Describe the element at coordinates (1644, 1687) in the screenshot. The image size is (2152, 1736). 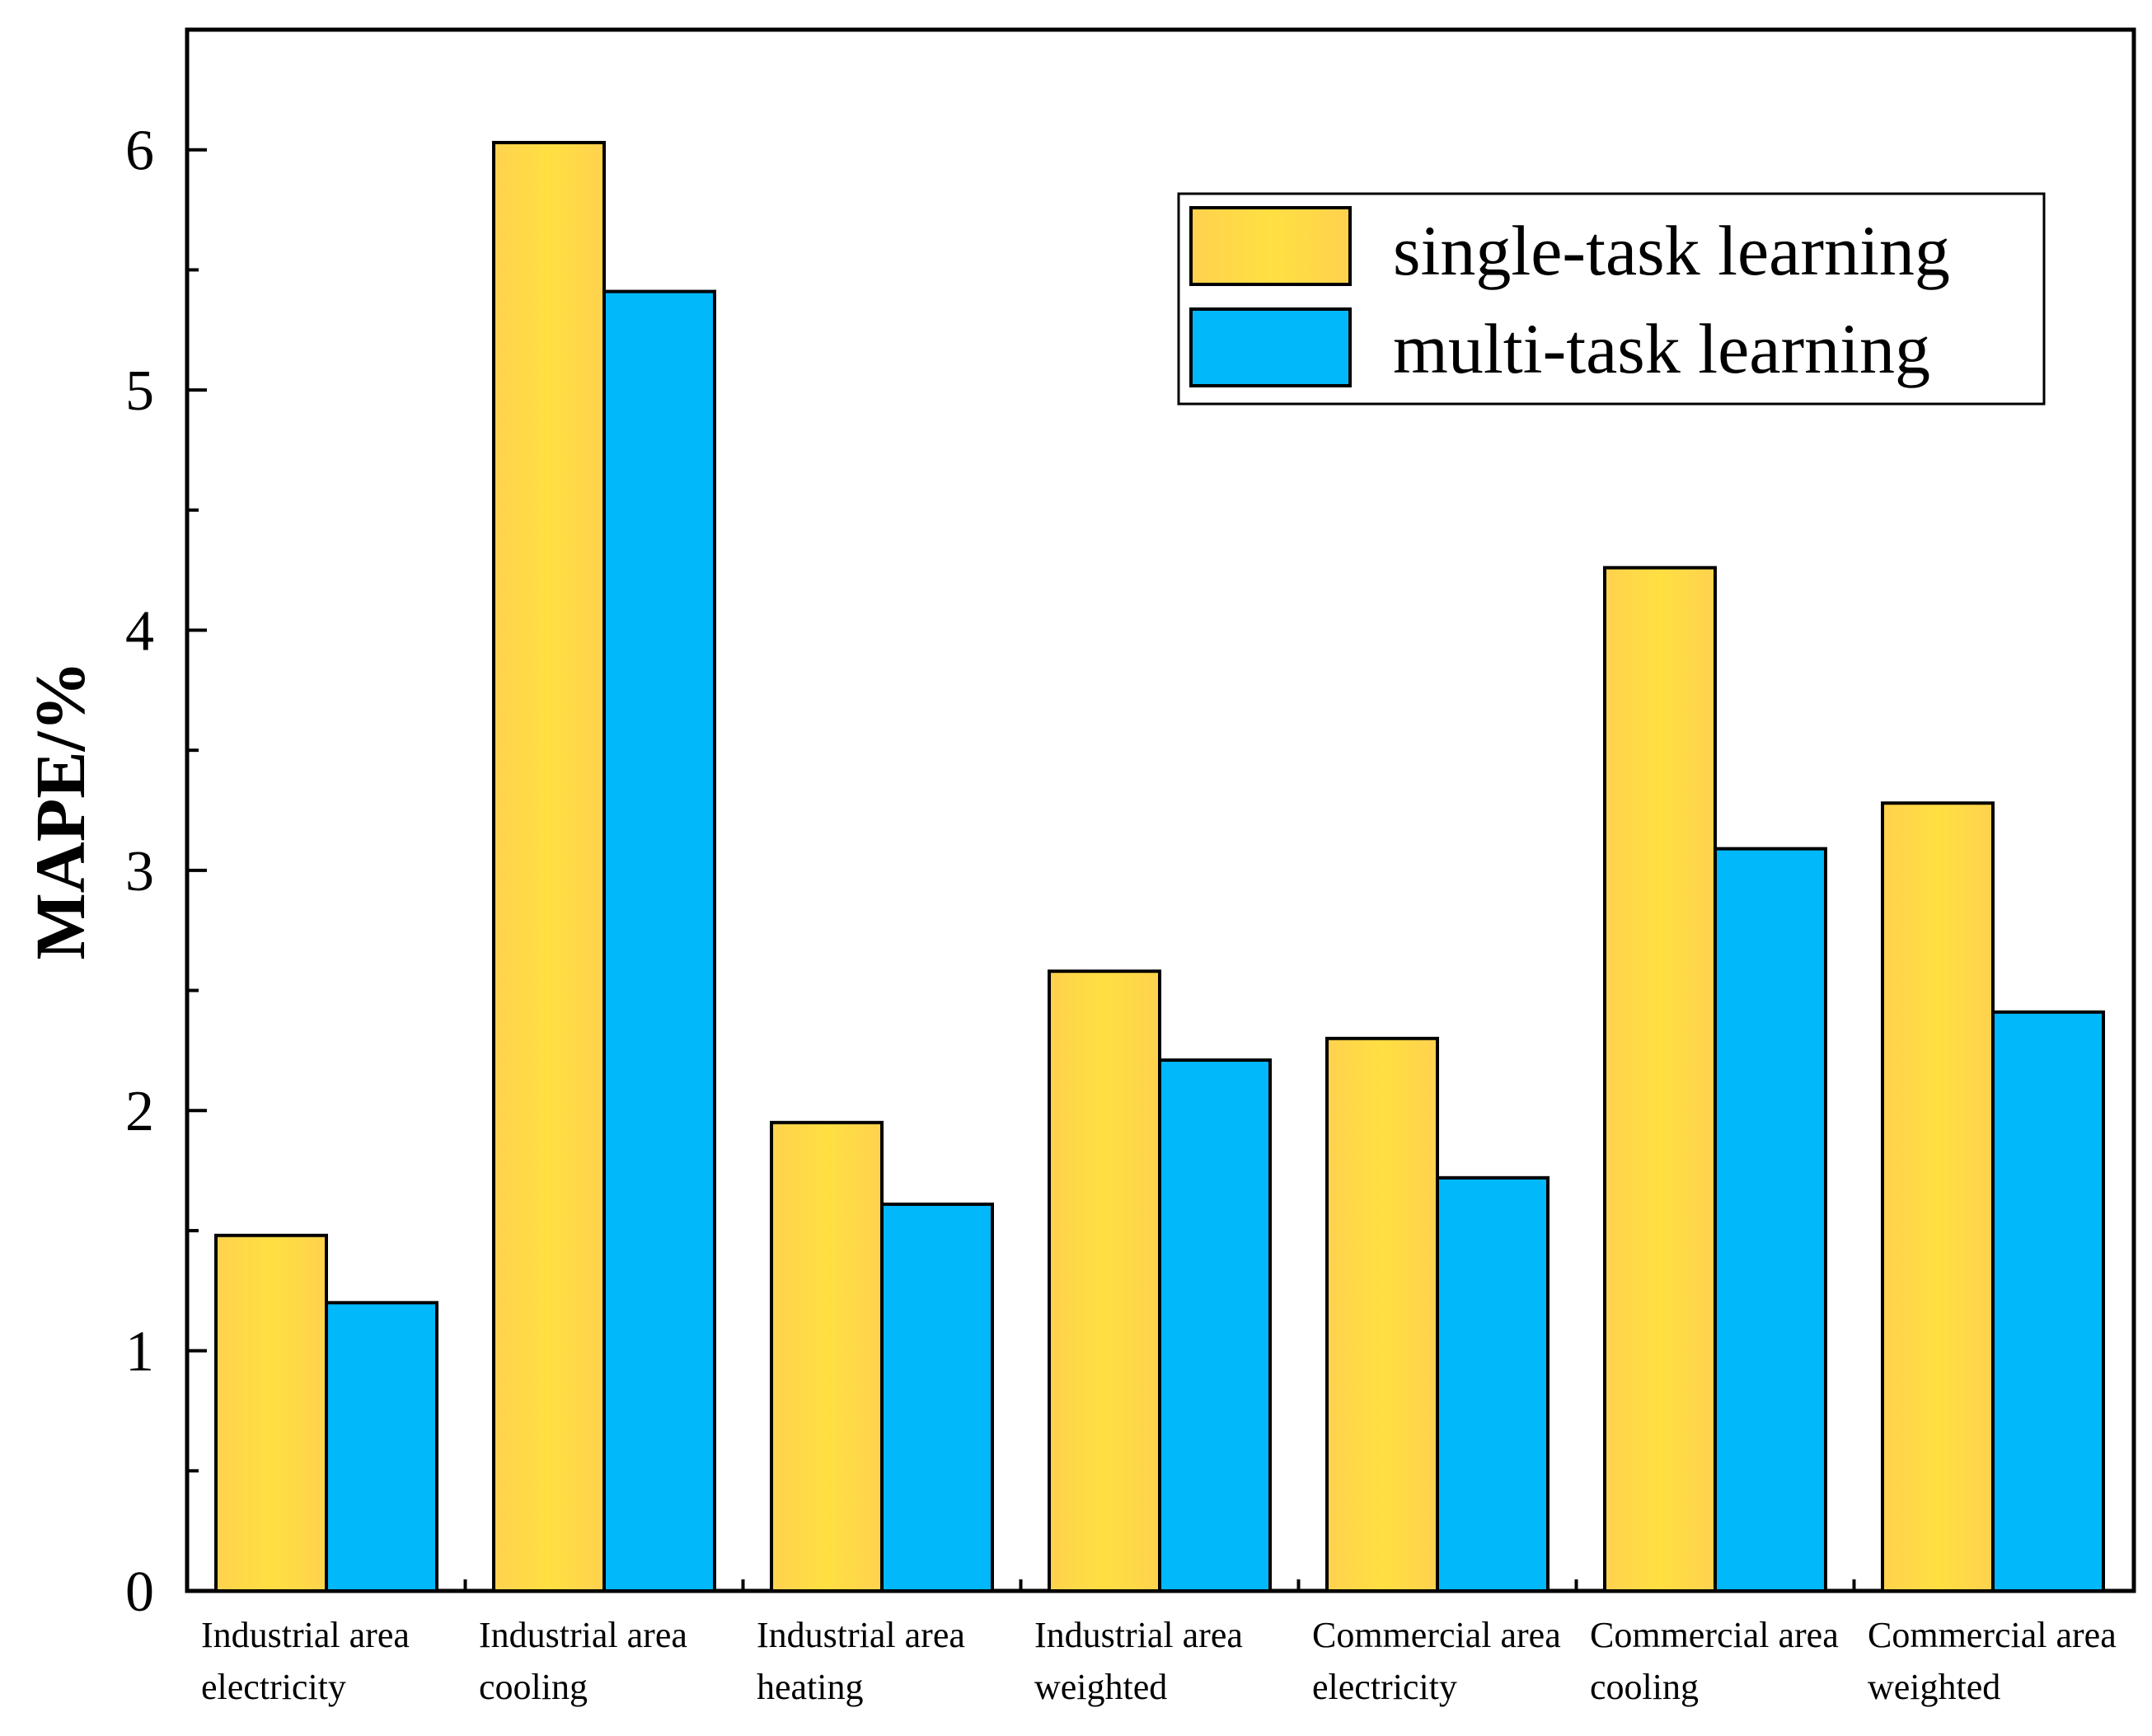
I see `x-tick-label-5-line-1: cooling` at that location.